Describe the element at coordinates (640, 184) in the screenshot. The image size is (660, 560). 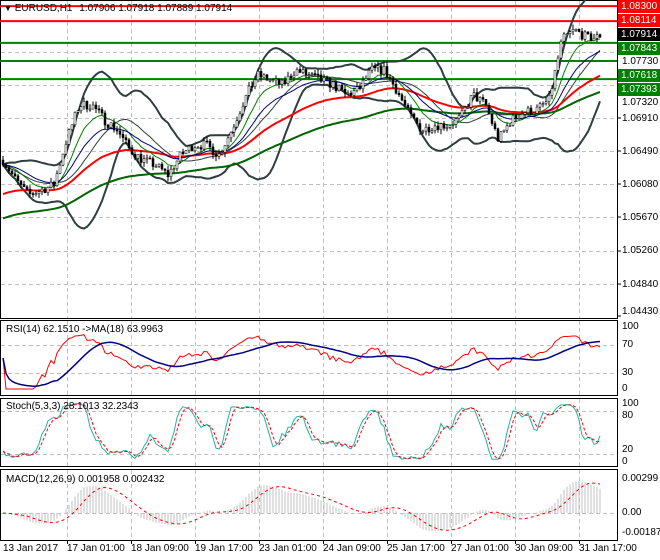
I see `price-axis-label: 1.06080` at that location.